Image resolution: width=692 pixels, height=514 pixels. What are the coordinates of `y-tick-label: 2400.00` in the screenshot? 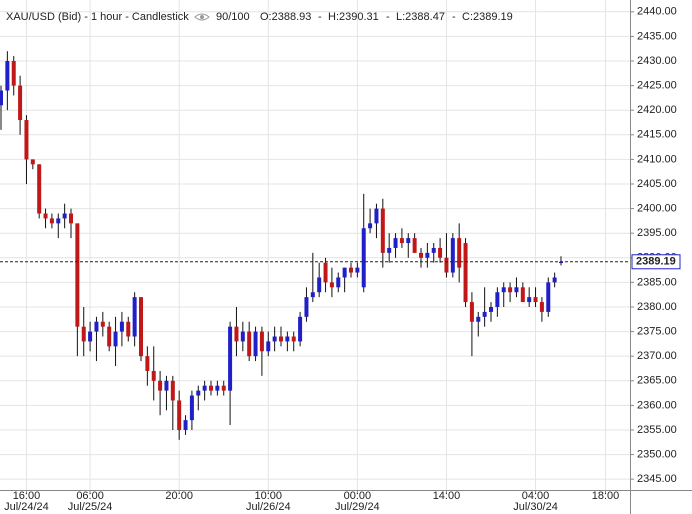 It's located at (657, 209).